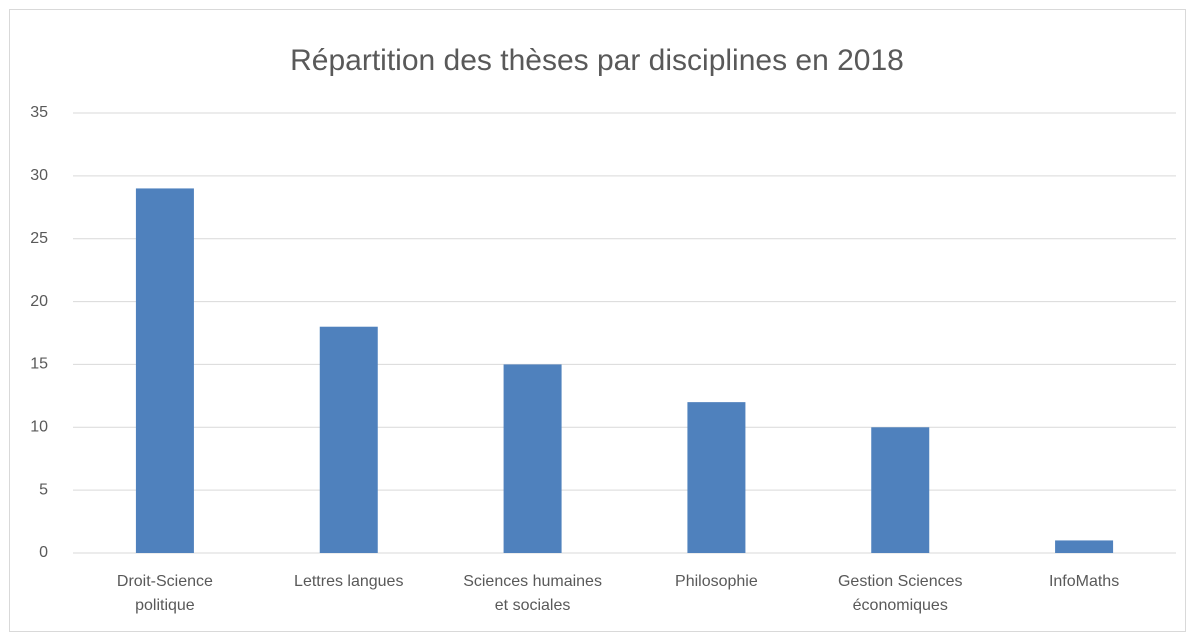 The image size is (1194, 636). Describe the element at coordinates (716, 581) in the screenshot. I see `x-tick-label: Philosophie` at that location.